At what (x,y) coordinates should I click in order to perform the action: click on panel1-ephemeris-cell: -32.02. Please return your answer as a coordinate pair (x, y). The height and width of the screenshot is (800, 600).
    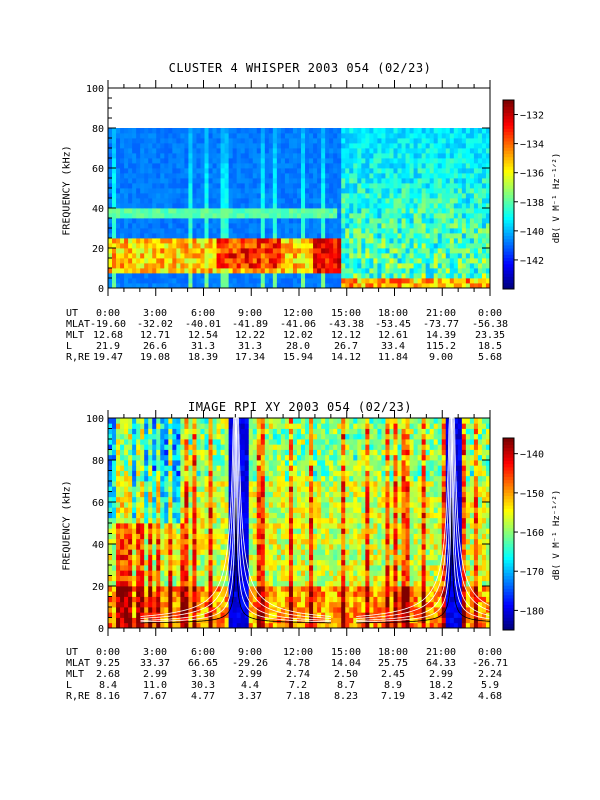
    Looking at the image, I should click on (155, 324).